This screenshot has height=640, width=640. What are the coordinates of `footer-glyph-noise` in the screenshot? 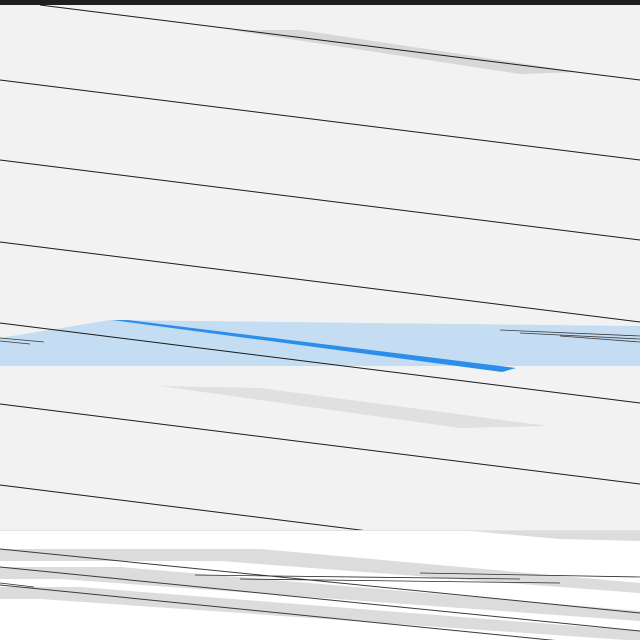 It's located at (320, 580).